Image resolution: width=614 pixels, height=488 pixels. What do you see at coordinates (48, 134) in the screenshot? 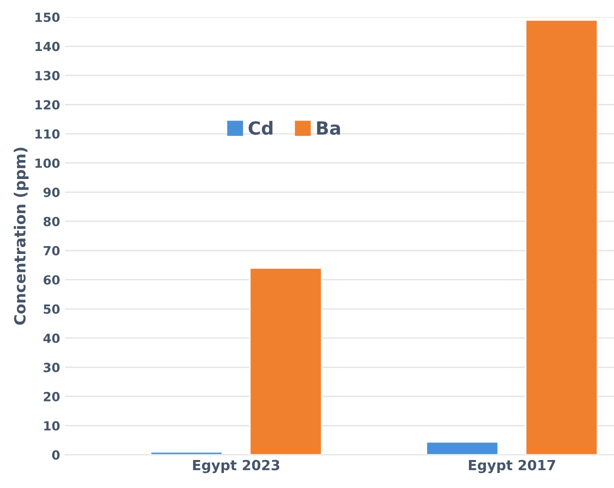
I see `y-tick-label: 110` at bounding box center [48, 134].